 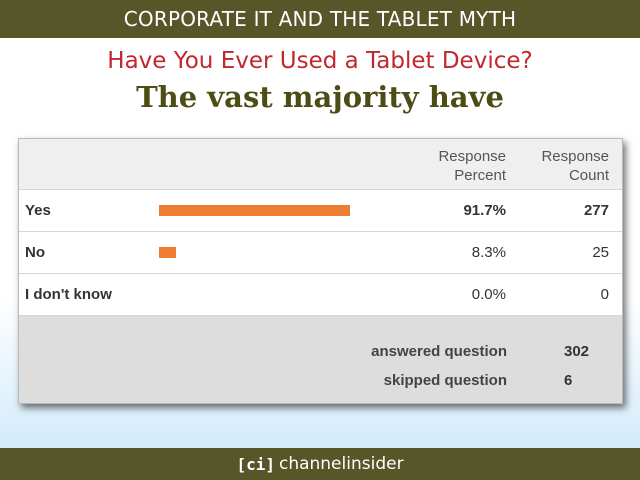 I want to click on row-count: 277, so click(x=596, y=210).